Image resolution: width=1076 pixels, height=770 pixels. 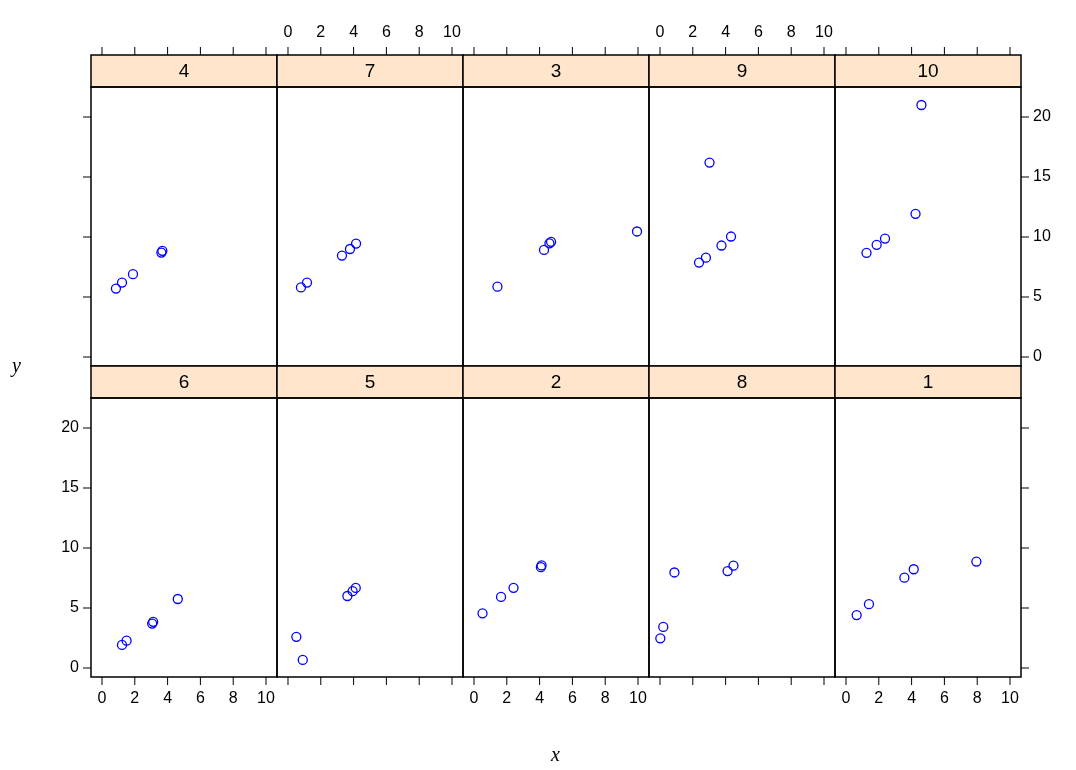 I want to click on y-axis-title: y, so click(x=16, y=365).